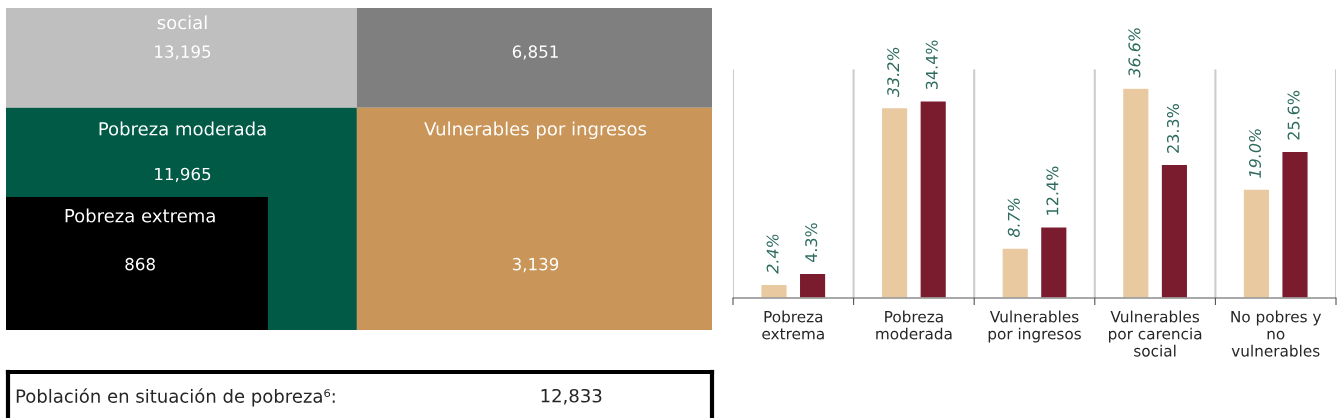  I want to click on data-label: 12.4%, so click(1052, 190).